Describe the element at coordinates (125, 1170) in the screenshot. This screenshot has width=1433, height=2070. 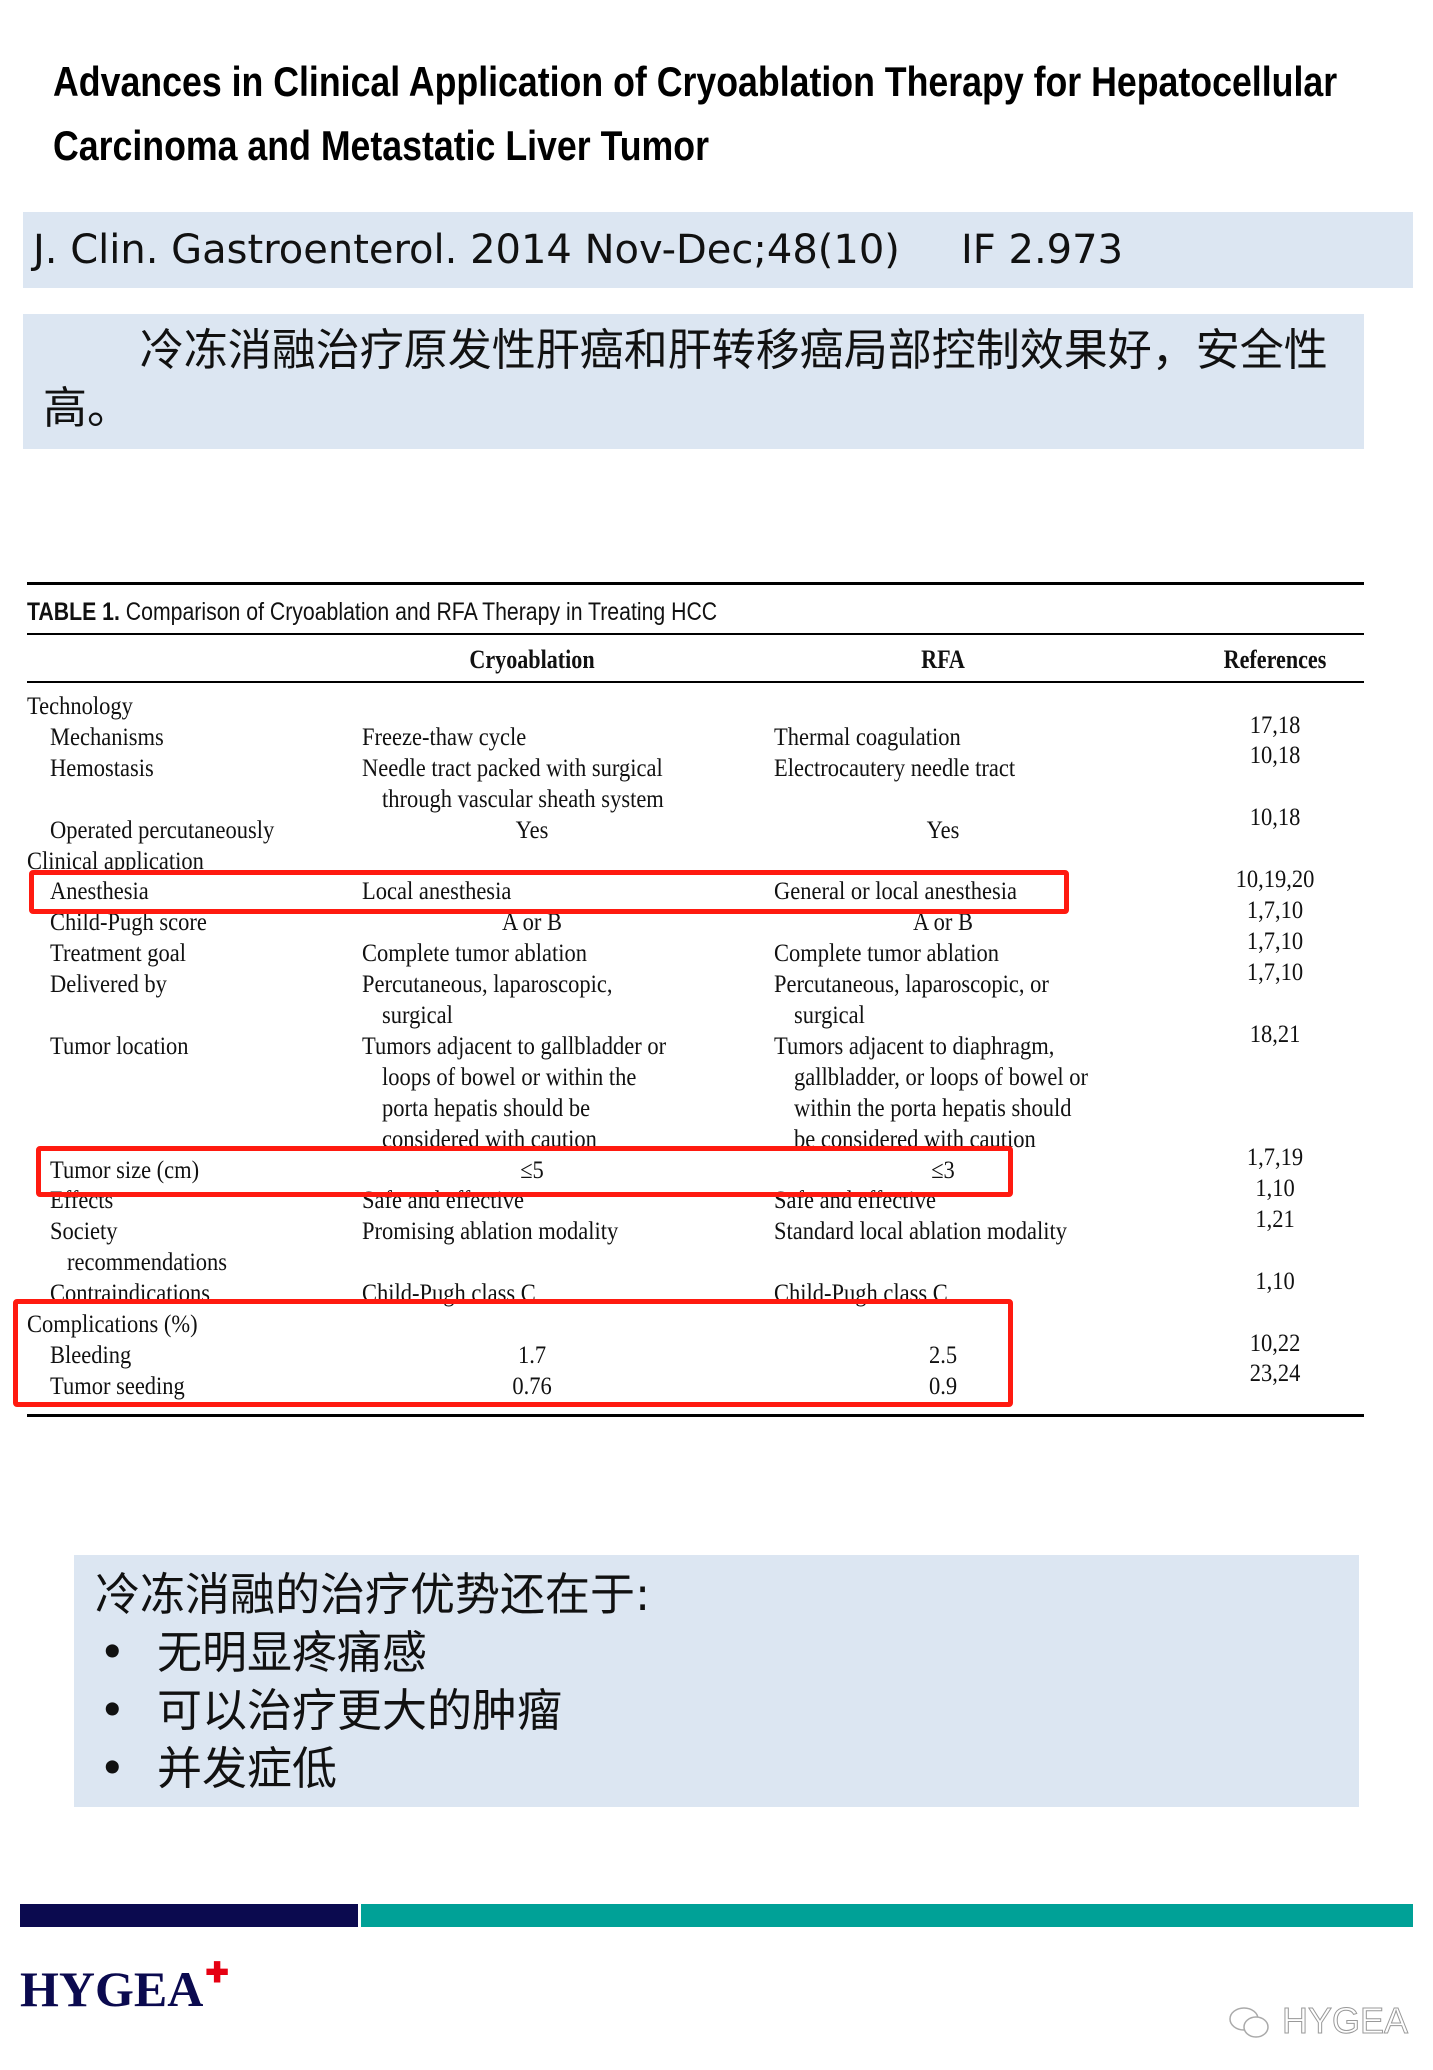
I see `row-label: Tumor size (cm)` at that location.